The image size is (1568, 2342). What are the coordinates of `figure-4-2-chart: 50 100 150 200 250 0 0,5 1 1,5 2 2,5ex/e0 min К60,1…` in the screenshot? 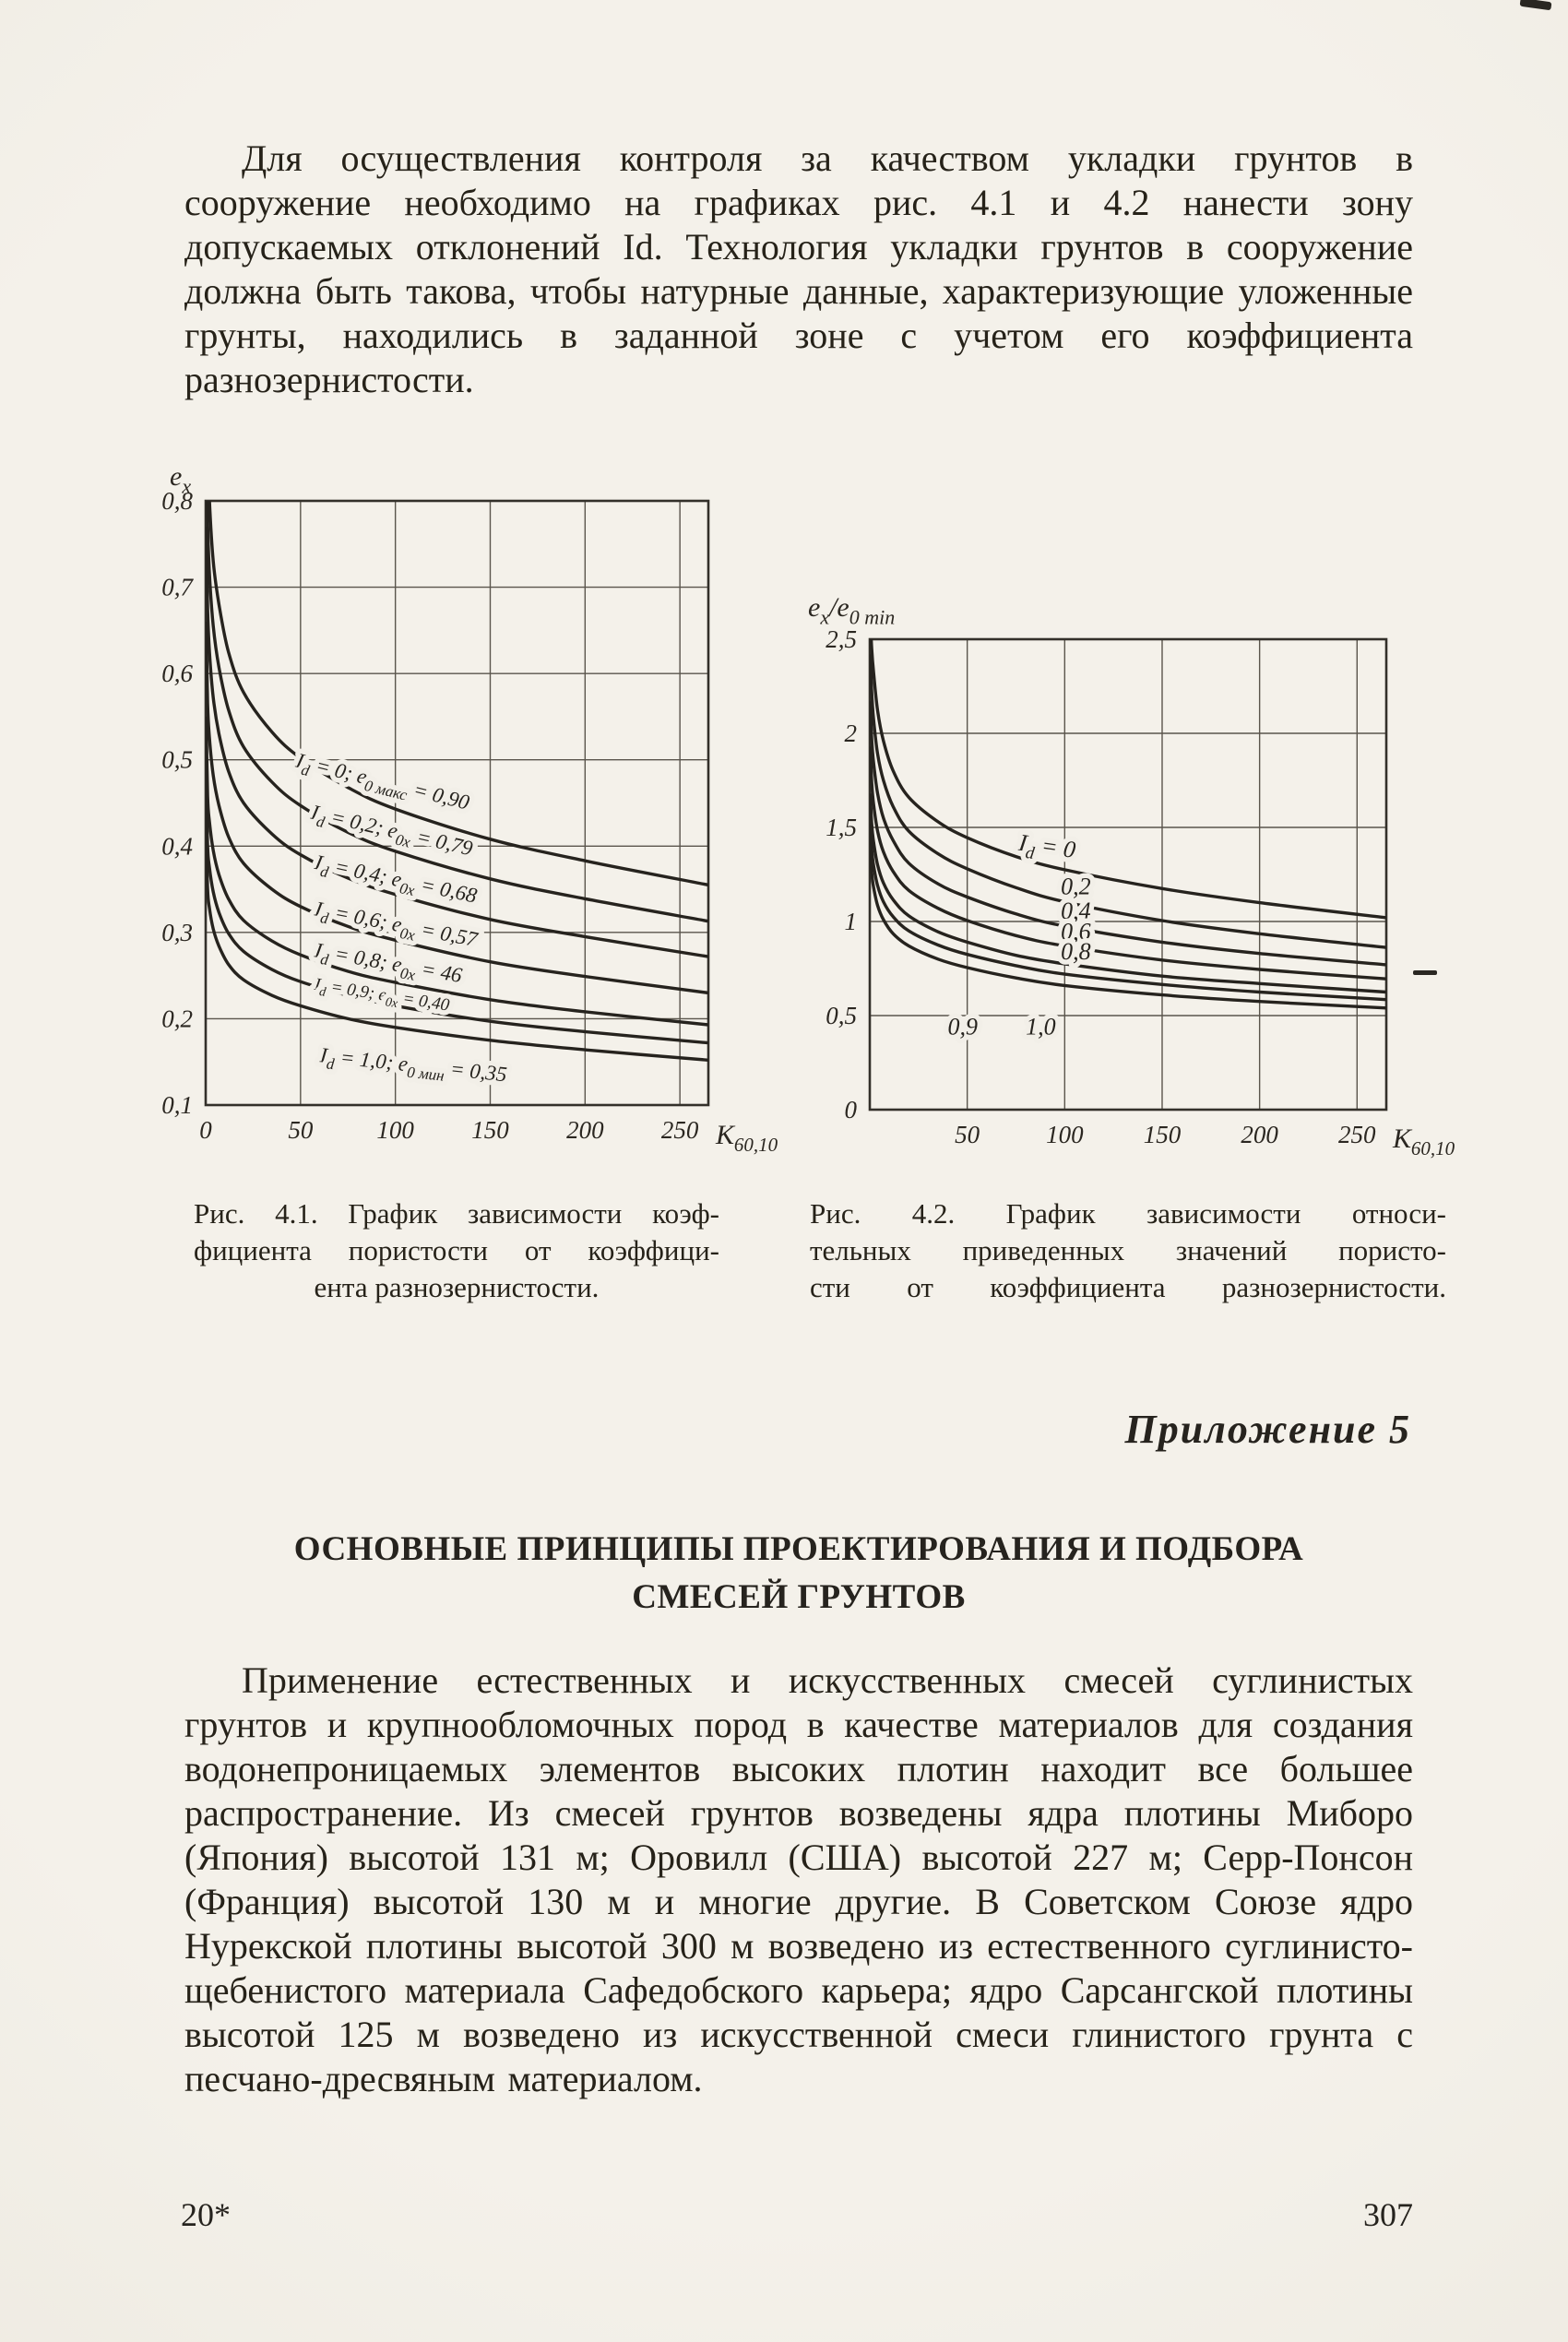 It's located at (1131, 875).